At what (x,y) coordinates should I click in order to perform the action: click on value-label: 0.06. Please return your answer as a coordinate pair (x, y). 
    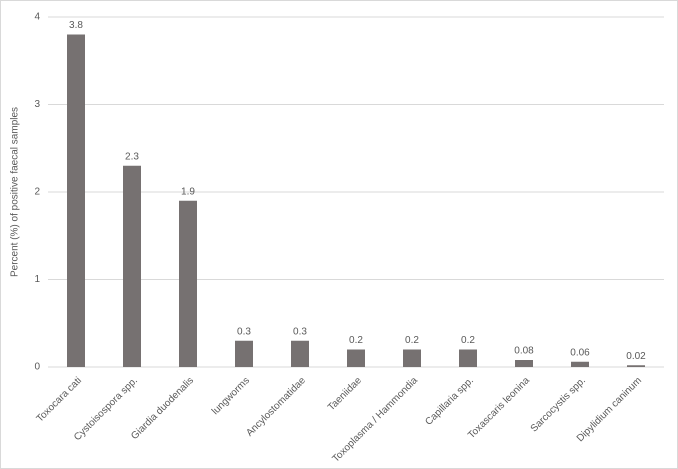
    Looking at the image, I should click on (580, 352).